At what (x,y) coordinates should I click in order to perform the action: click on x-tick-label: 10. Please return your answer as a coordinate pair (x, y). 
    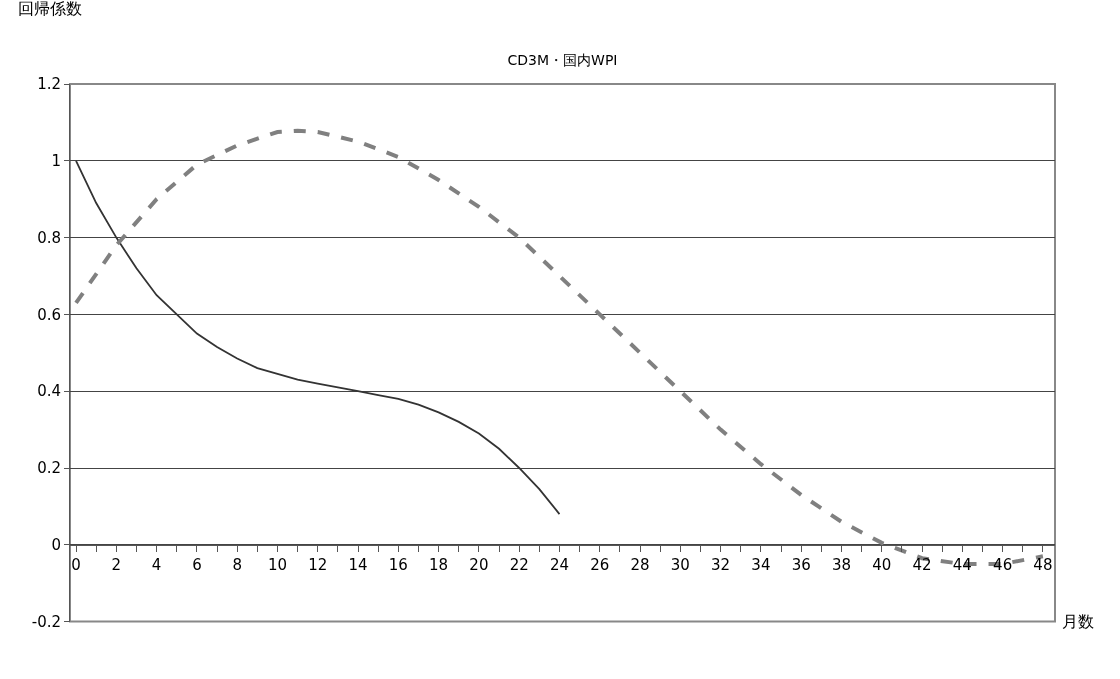
    Looking at the image, I should click on (277, 564).